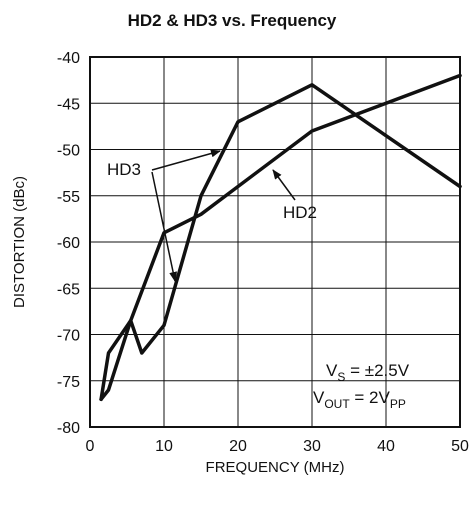 This screenshot has width=469, height=510. I want to click on y-tick-label: -75, so click(68, 382).